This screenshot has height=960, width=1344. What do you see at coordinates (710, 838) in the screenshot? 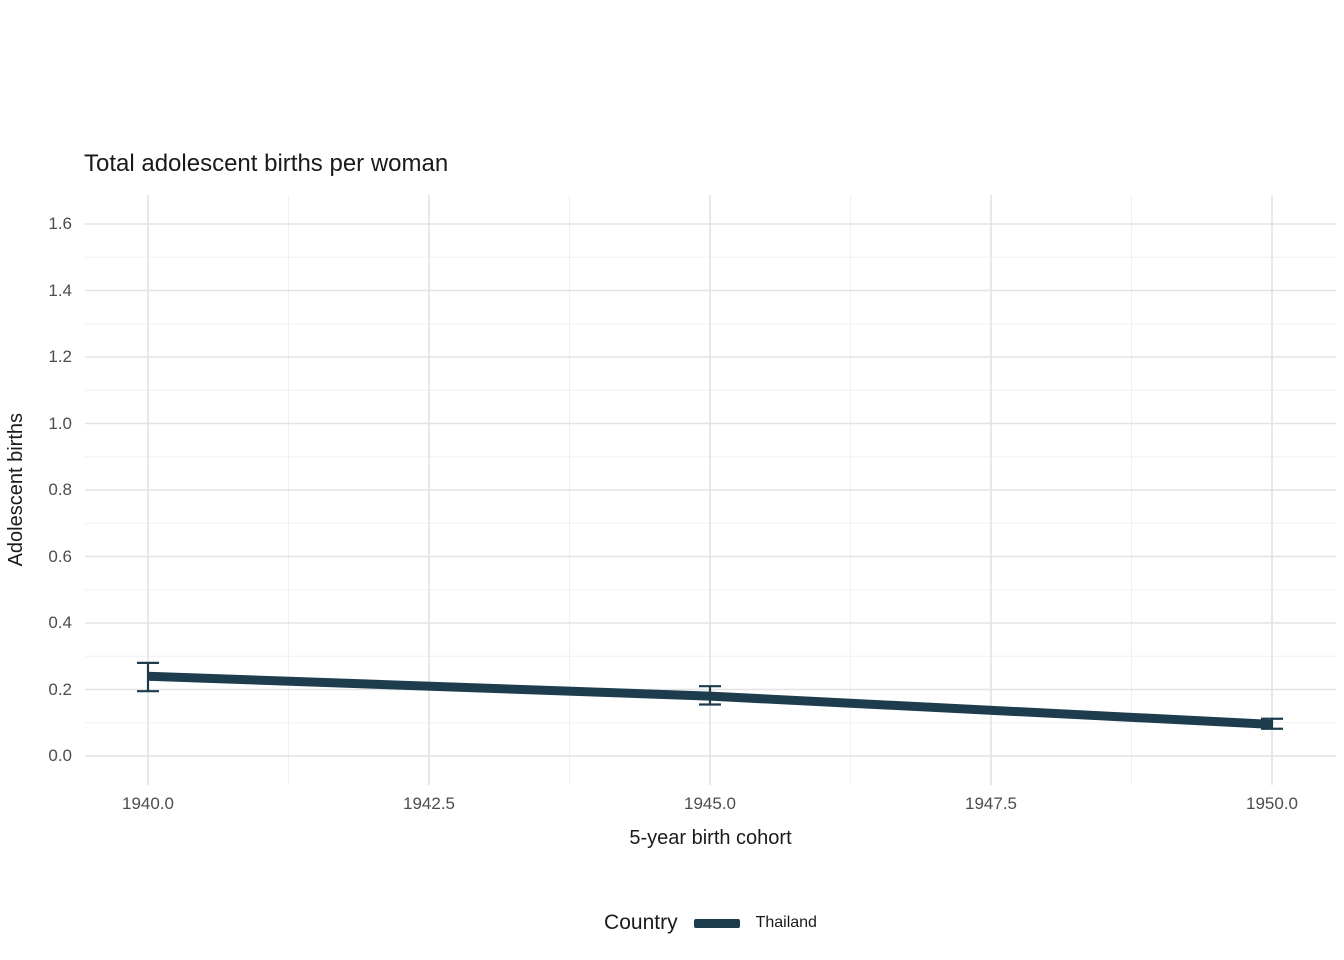
I see `x-axis-title: 5-year birth cohort` at bounding box center [710, 838].